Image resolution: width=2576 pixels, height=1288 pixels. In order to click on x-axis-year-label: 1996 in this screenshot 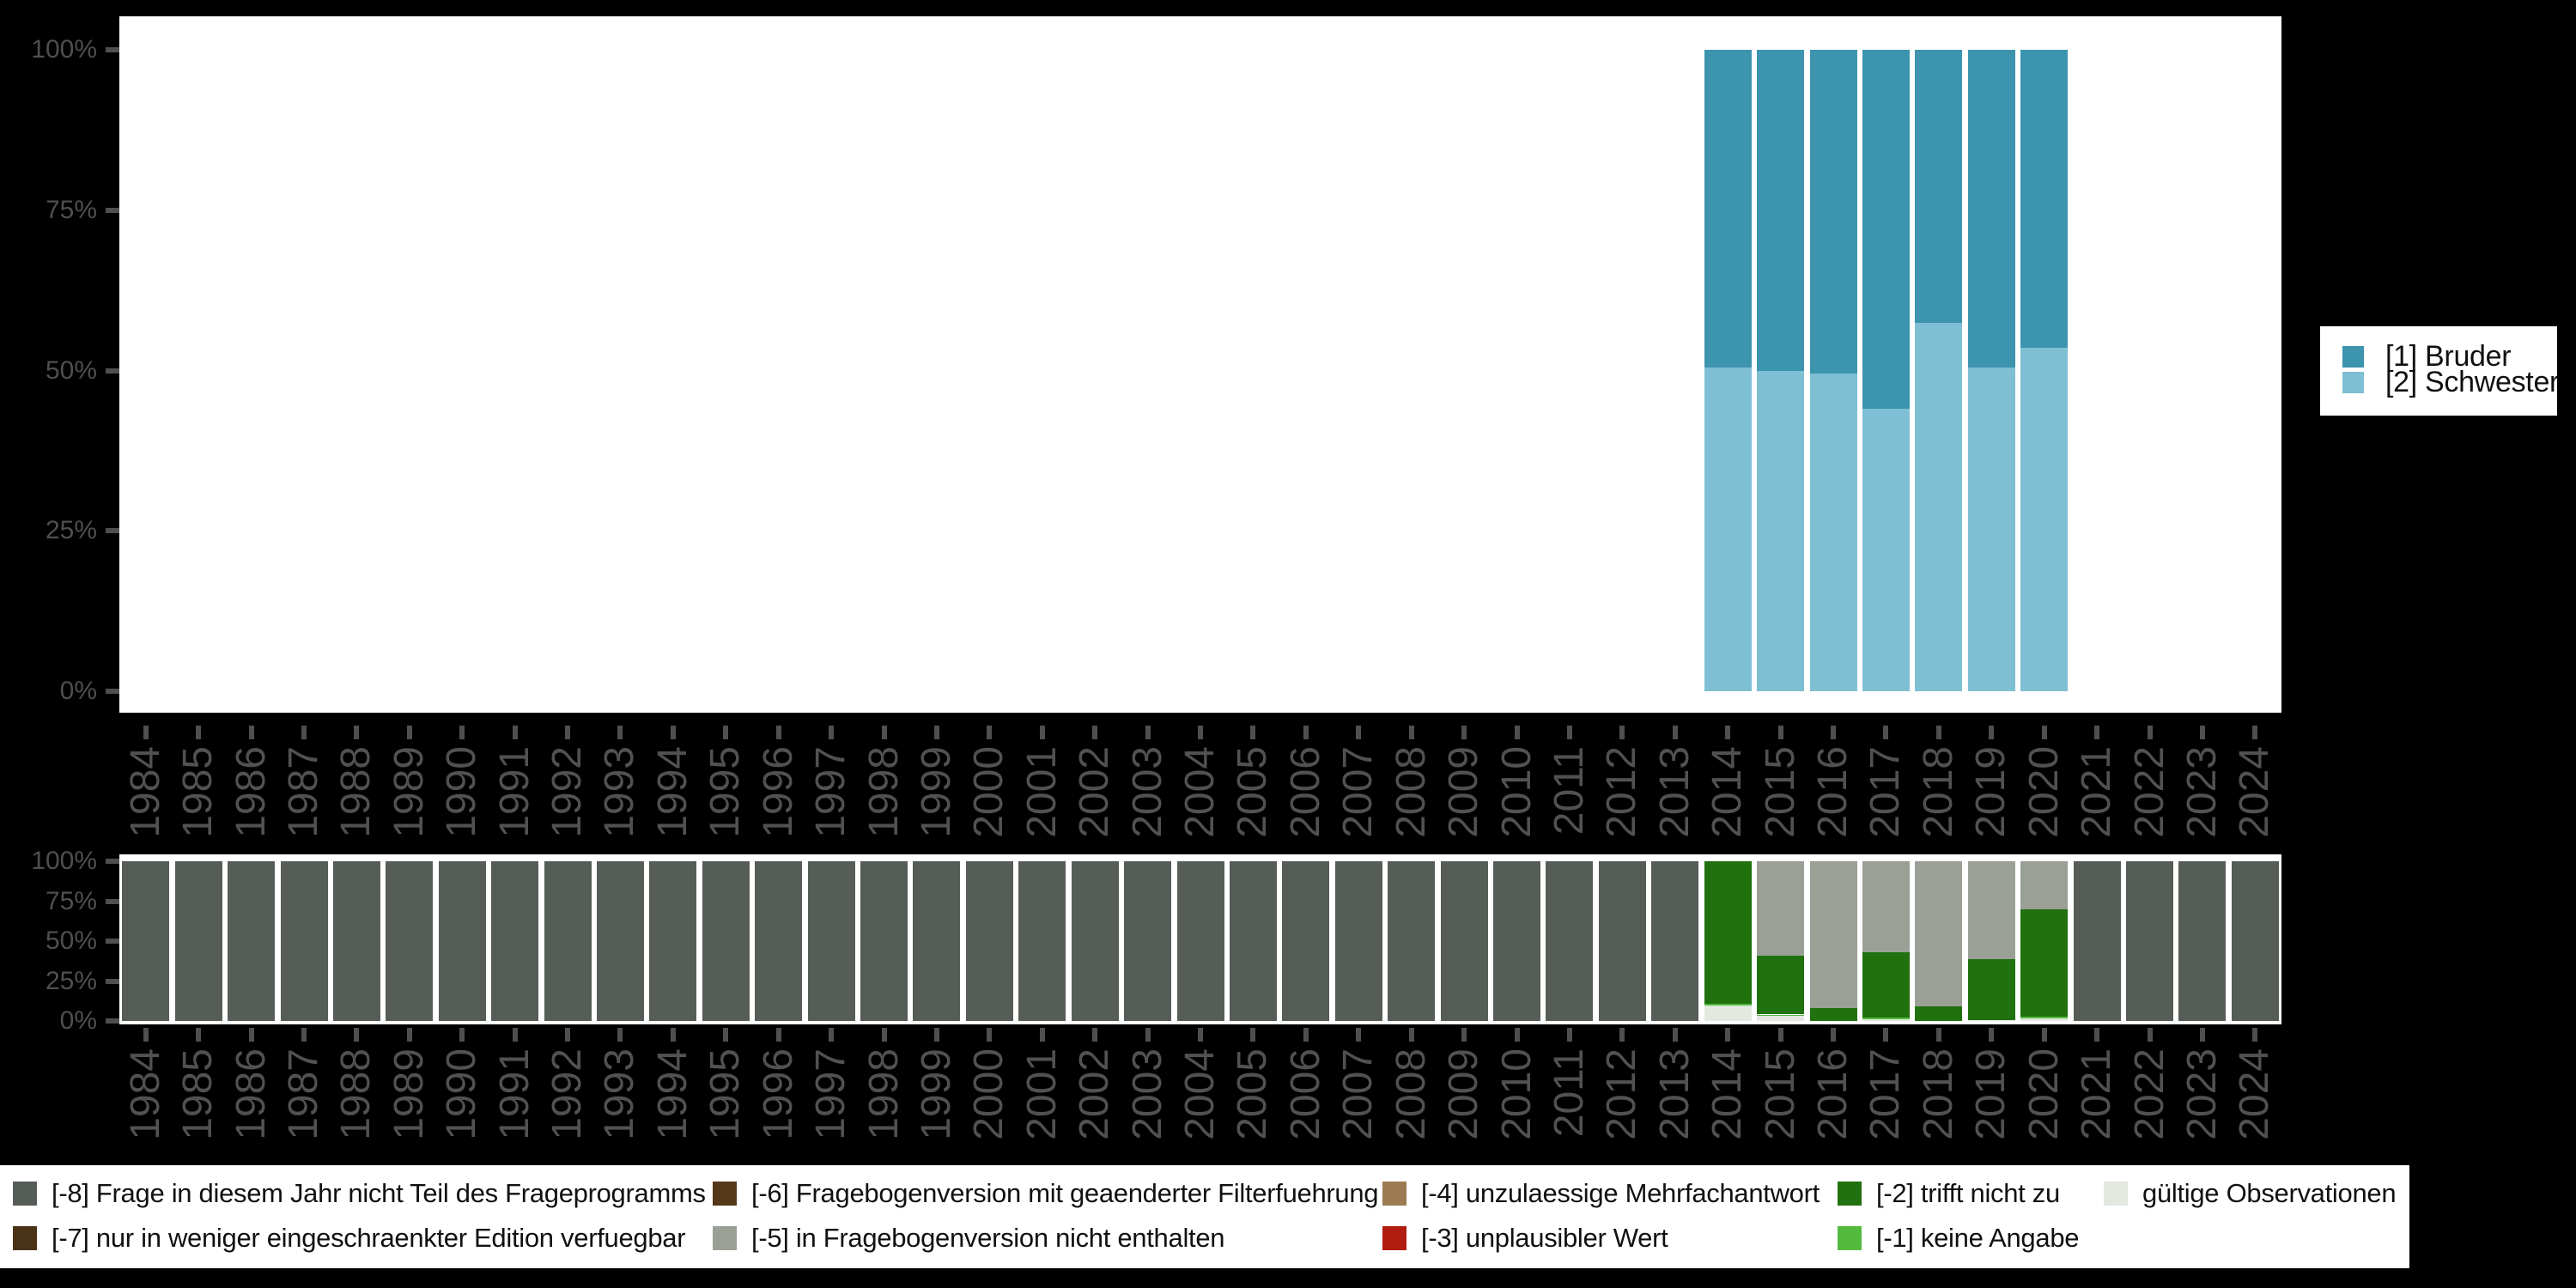, I will do `click(778, 1094)`.